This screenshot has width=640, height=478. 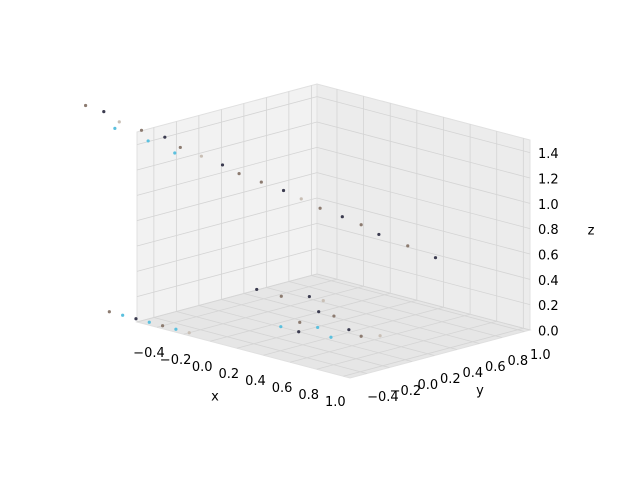 I want to click on x-axis-label: x, so click(x=215, y=397).